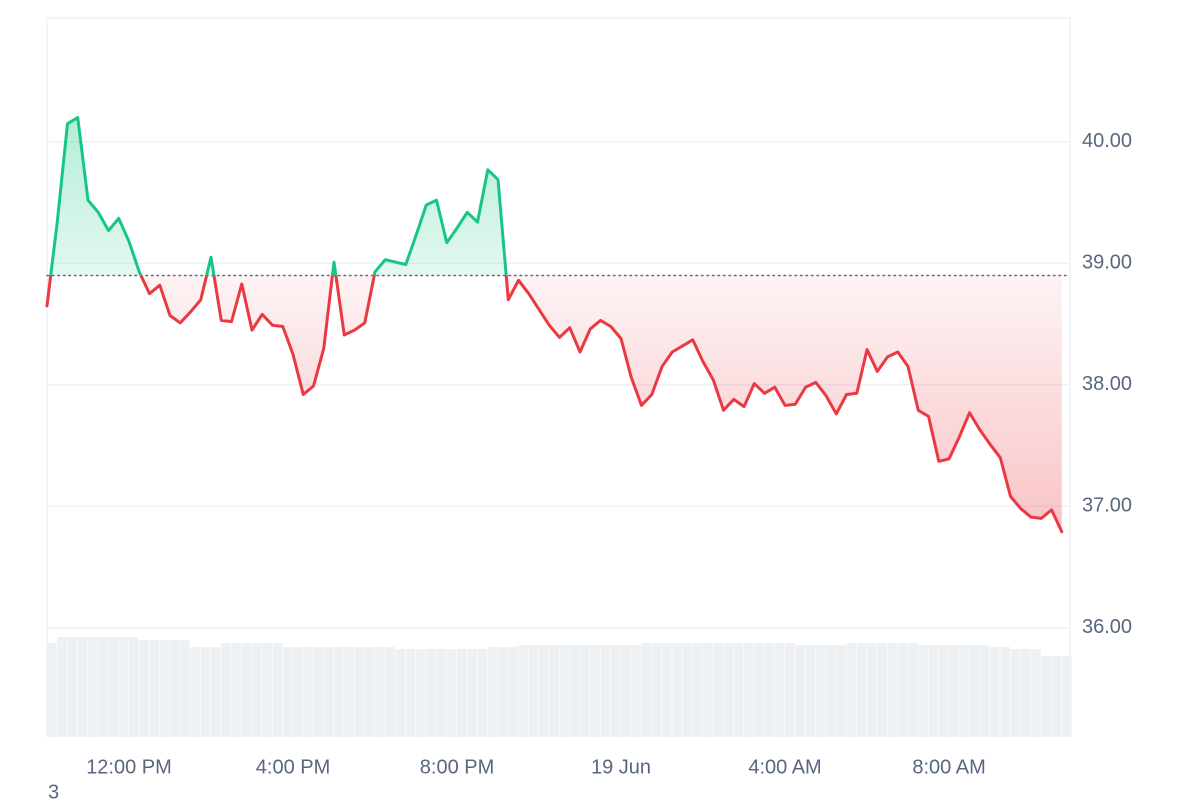  I want to click on x-tick-label: 4:00 AM, so click(784, 767).